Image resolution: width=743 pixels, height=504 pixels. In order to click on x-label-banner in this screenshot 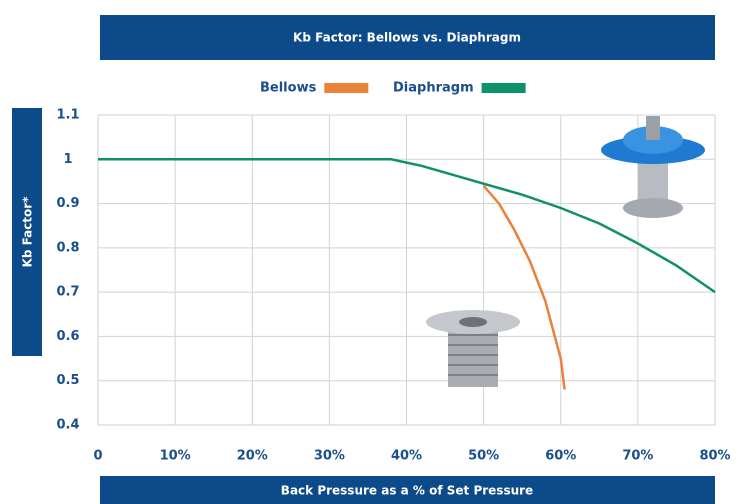, I will do `click(407, 490)`.